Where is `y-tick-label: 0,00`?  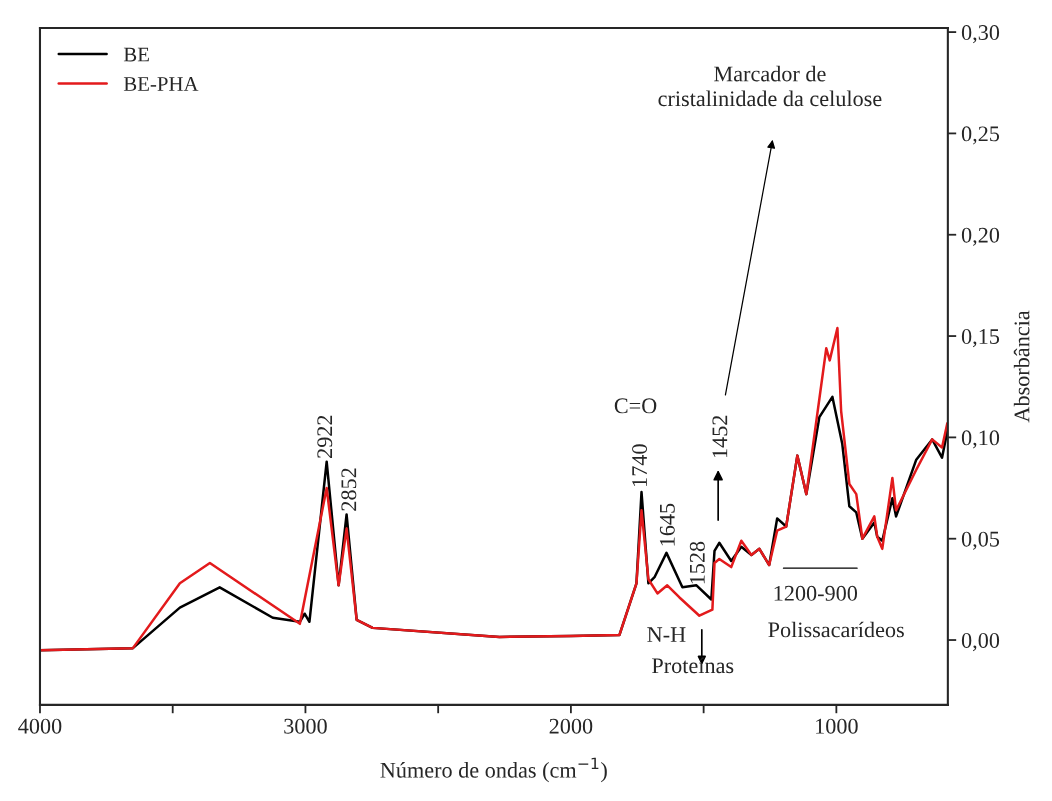
y-tick-label: 0,00 is located at coordinates (980, 642).